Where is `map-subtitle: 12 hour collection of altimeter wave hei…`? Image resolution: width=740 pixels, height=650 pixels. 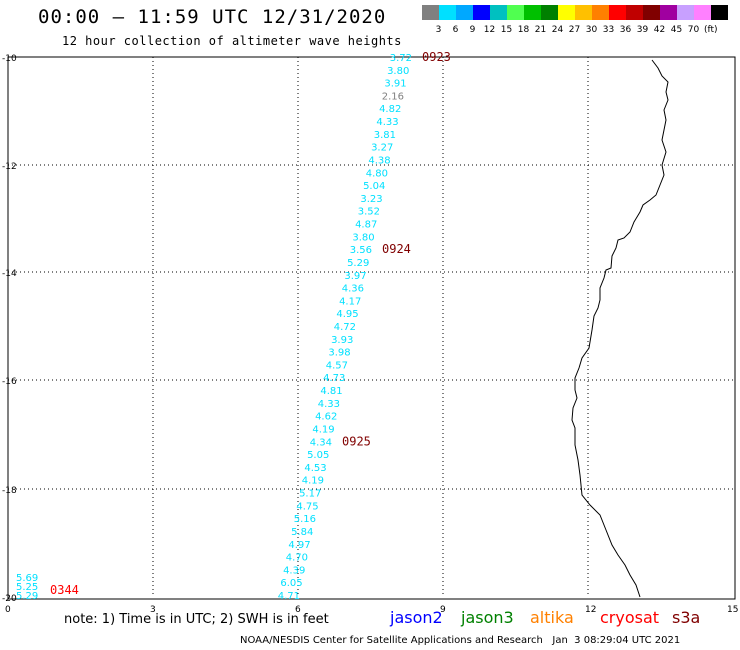
map-subtitle: 12 hour collection of altimeter wave hei… is located at coordinates (232, 41).